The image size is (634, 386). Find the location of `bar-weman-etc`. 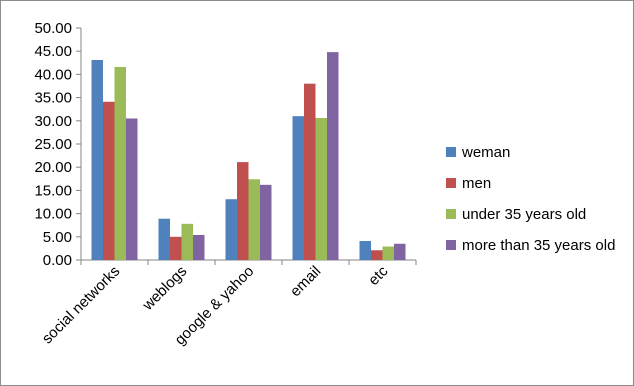

bar-weman-etc is located at coordinates (365, 250).